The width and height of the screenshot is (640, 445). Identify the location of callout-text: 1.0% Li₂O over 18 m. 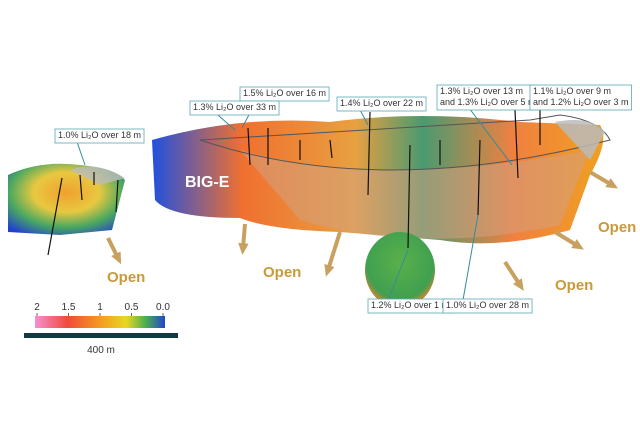
(99, 135).